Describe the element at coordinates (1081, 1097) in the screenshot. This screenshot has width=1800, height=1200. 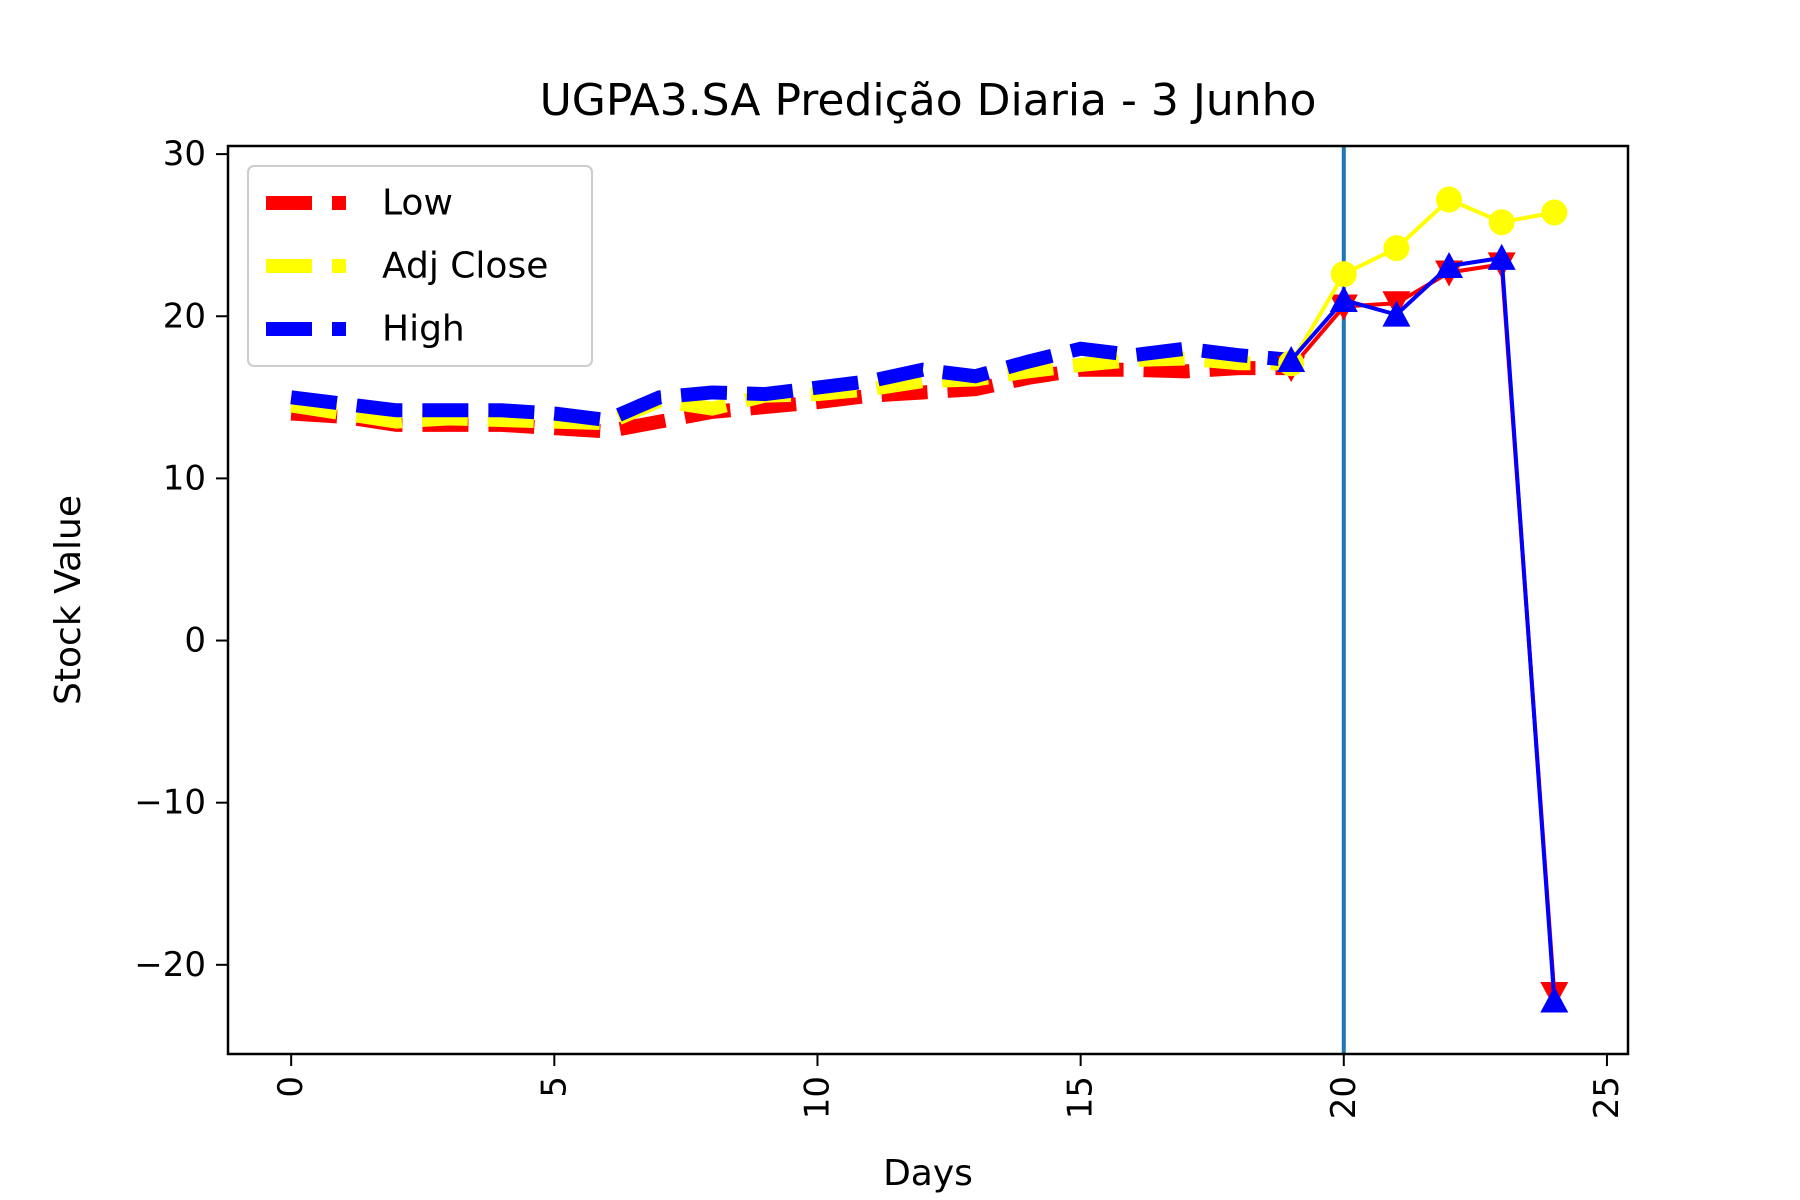
I see `x-tick-label: 15` at that location.